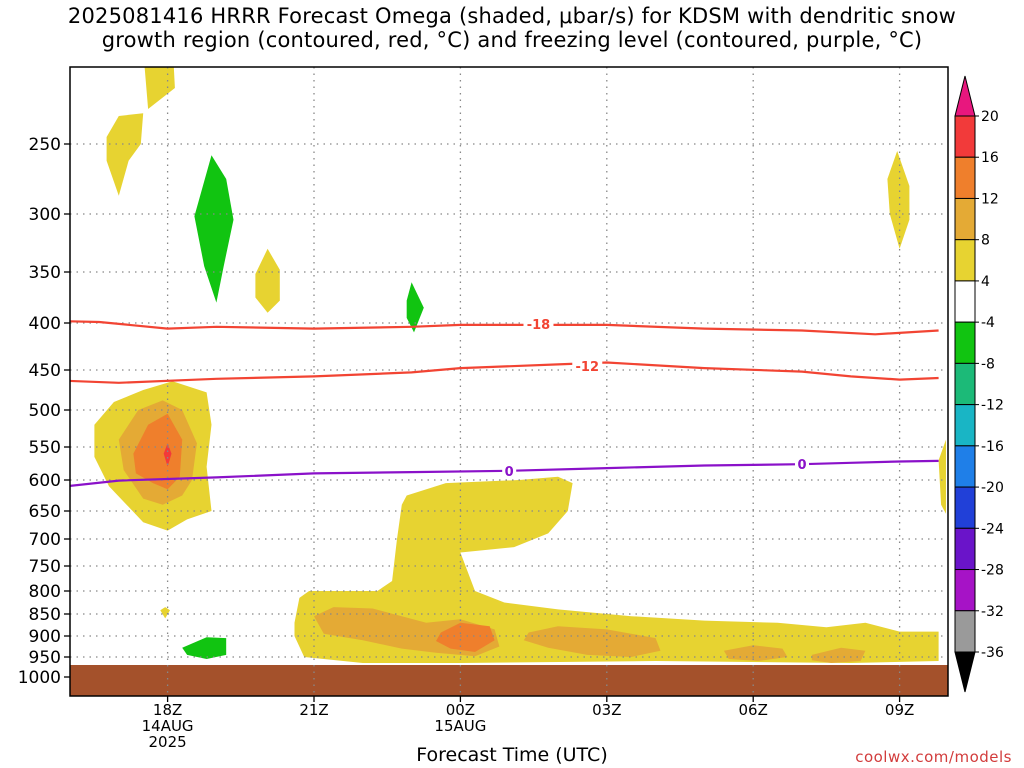 The image size is (1024, 768). Describe the element at coordinates (45, 411) in the screenshot. I see `y-tick-label: 500` at that location.